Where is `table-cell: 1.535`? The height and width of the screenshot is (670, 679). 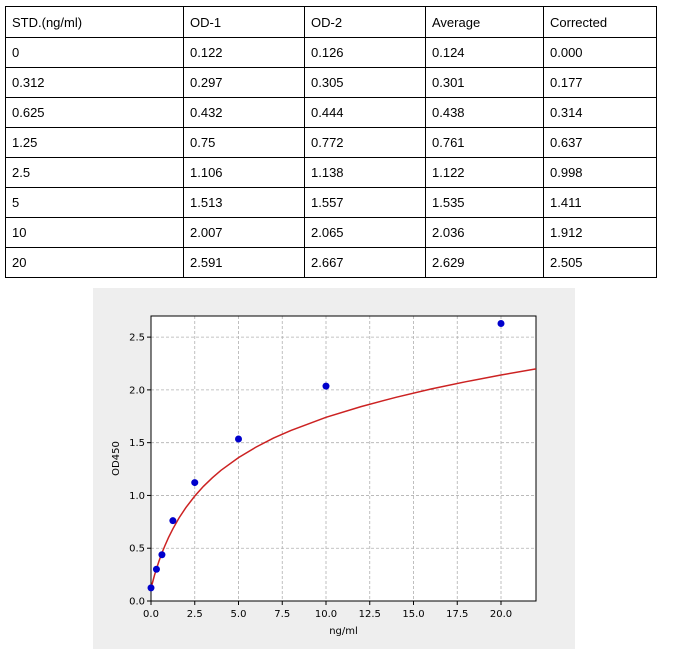 table-cell: 1.535 is located at coordinates (484, 202).